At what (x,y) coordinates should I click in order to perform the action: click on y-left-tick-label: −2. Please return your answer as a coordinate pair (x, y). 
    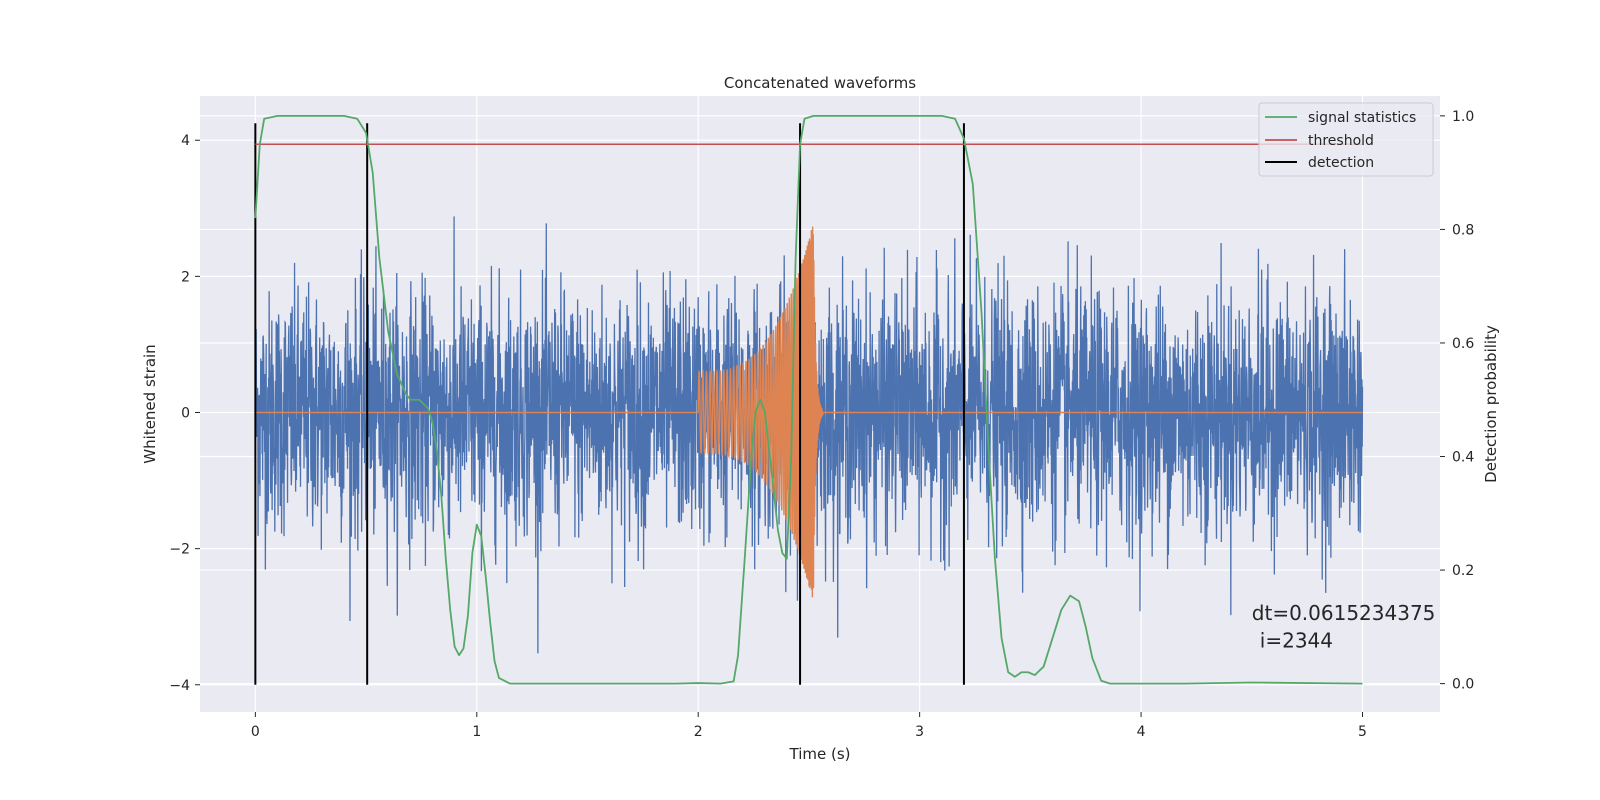
    Looking at the image, I should click on (179, 550).